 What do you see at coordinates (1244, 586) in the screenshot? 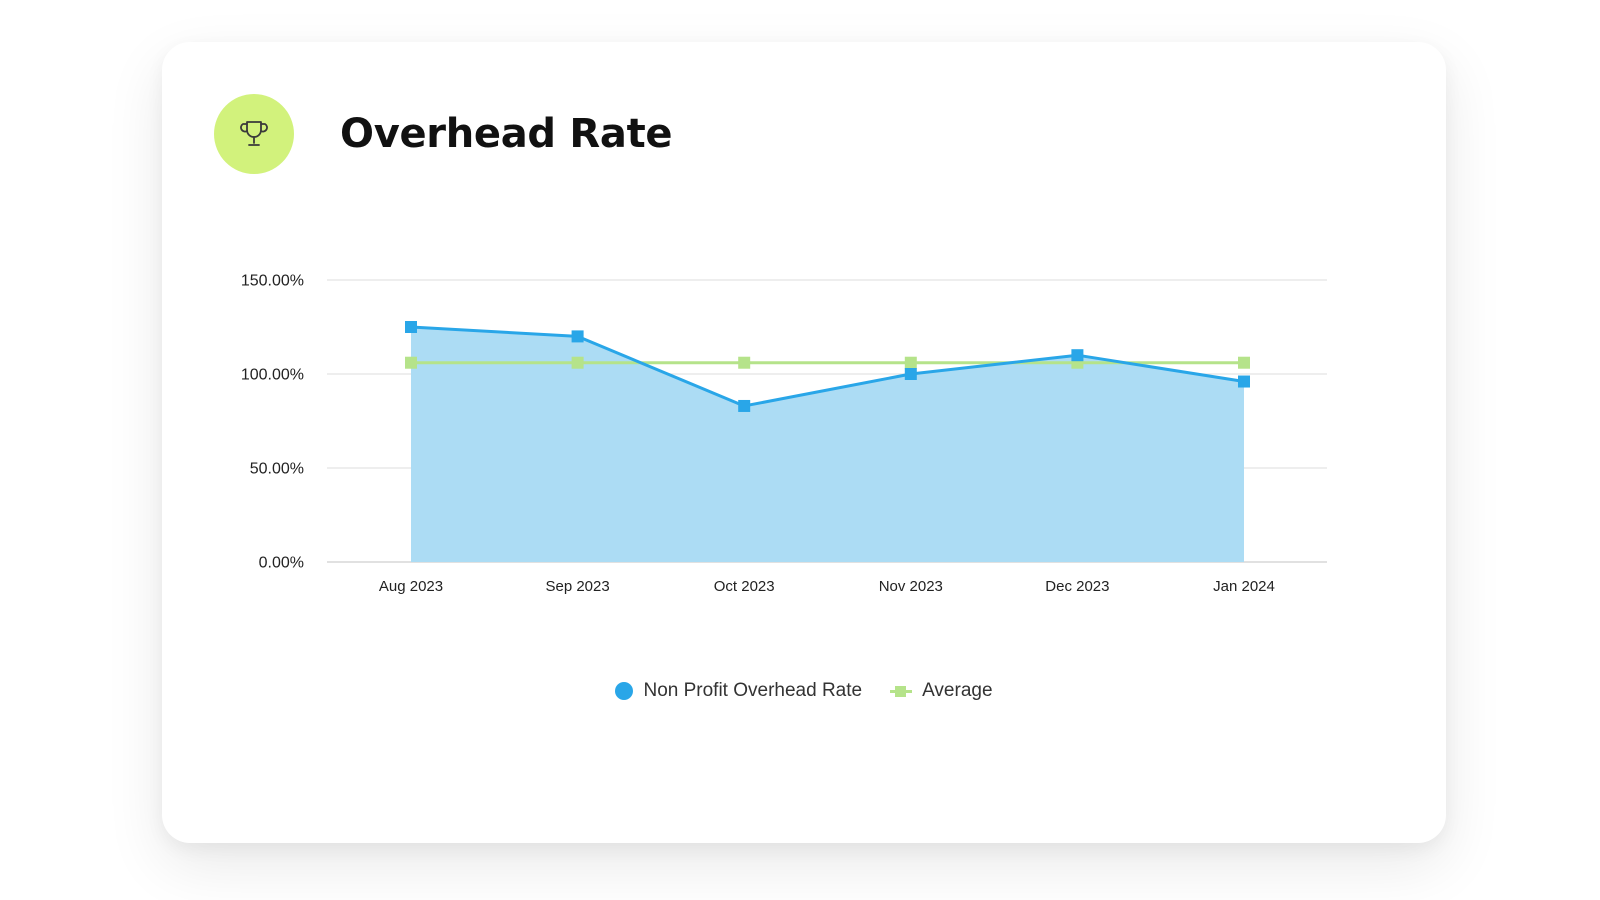
I see `x-tick-label: Jan 2024` at bounding box center [1244, 586].